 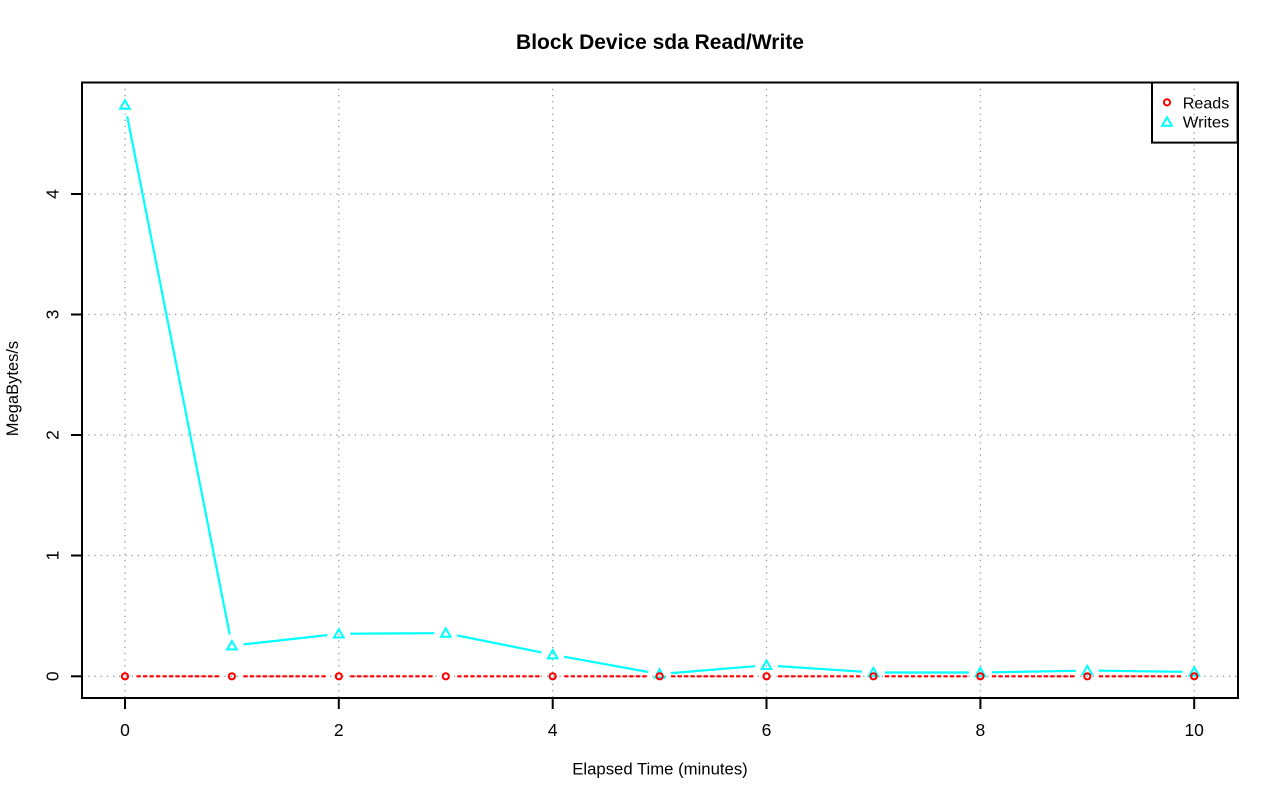 What do you see at coordinates (53, 556) in the screenshot?
I see `svg-text: 1` at bounding box center [53, 556].